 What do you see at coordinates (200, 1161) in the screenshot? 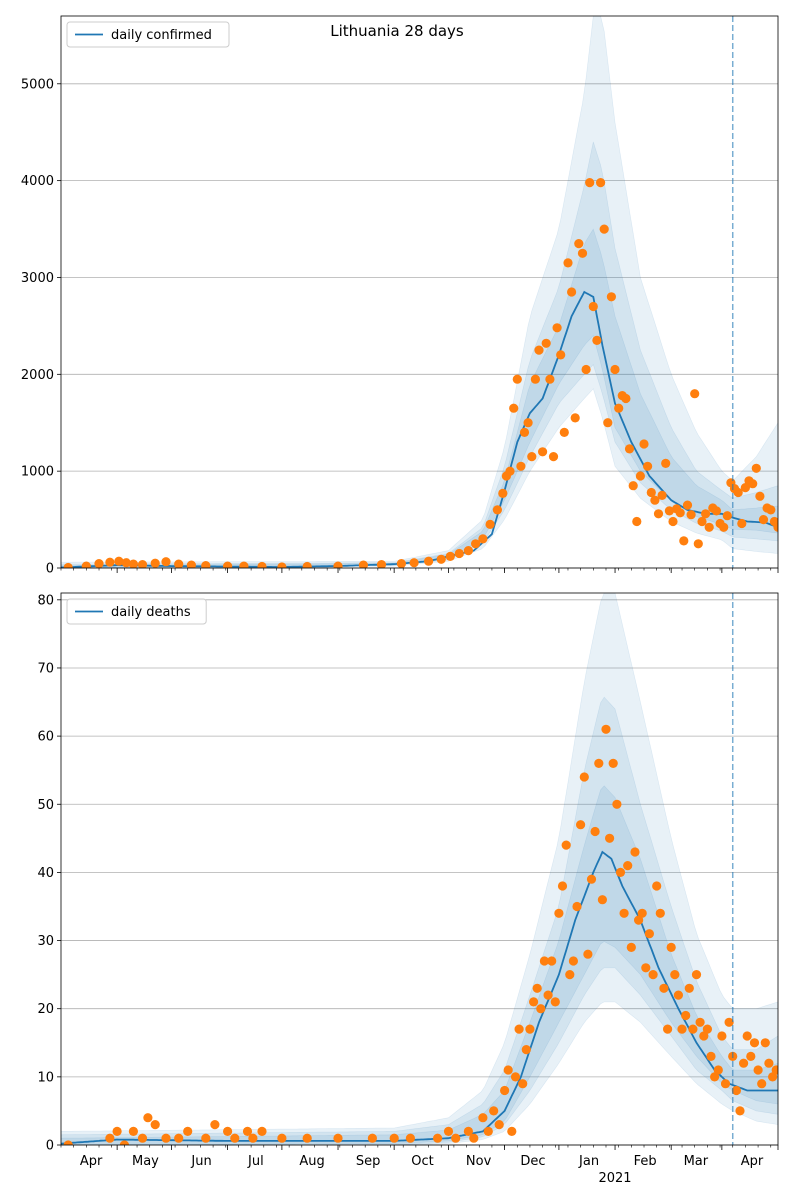
I see `x-tick-label: Jun` at bounding box center [200, 1161].